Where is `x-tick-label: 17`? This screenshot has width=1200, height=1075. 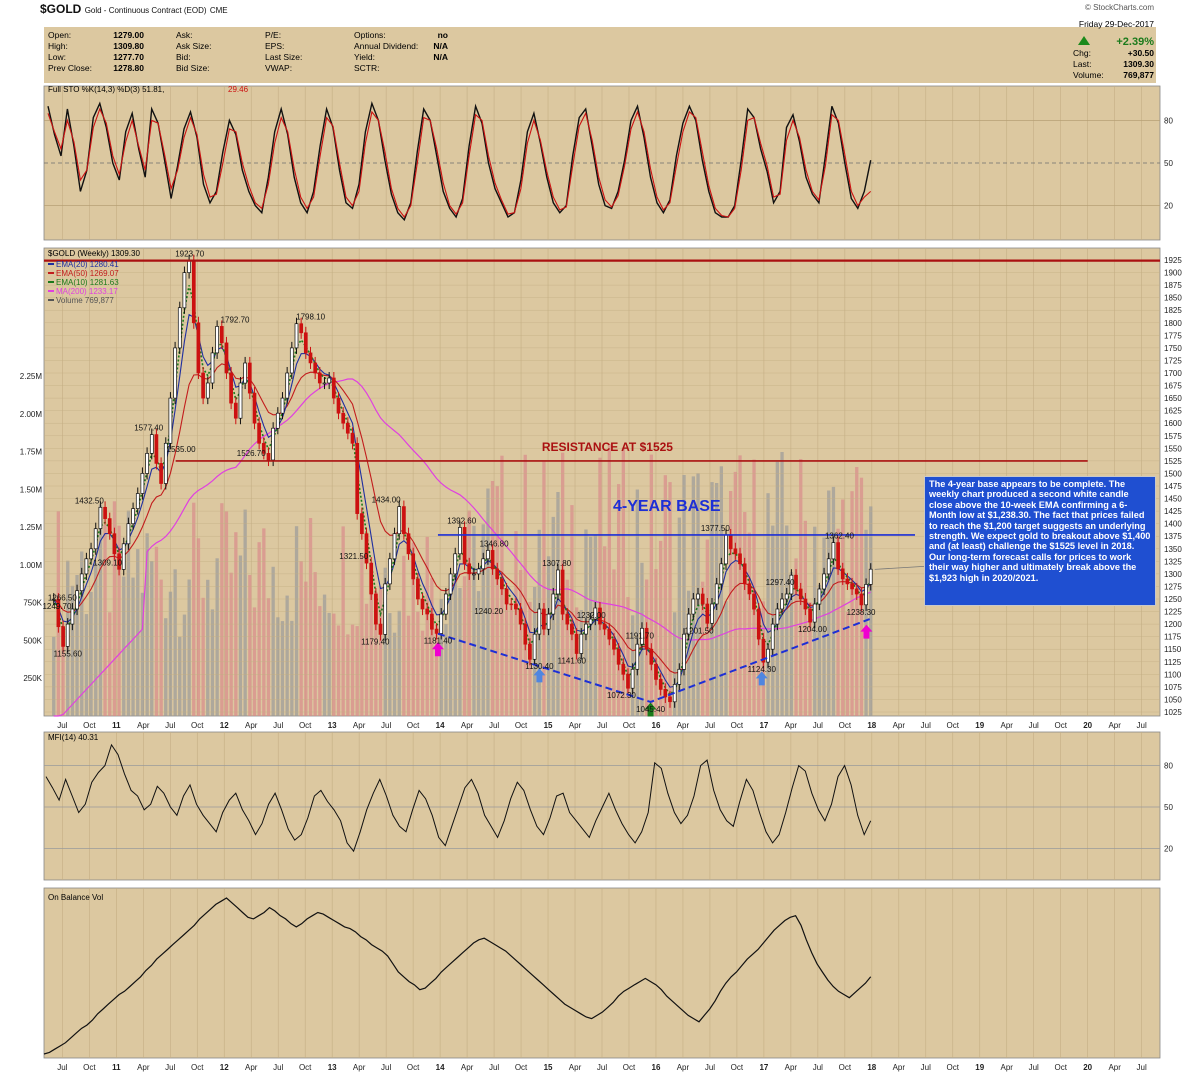 x-tick-label: 17 is located at coordinates (763, 1067).